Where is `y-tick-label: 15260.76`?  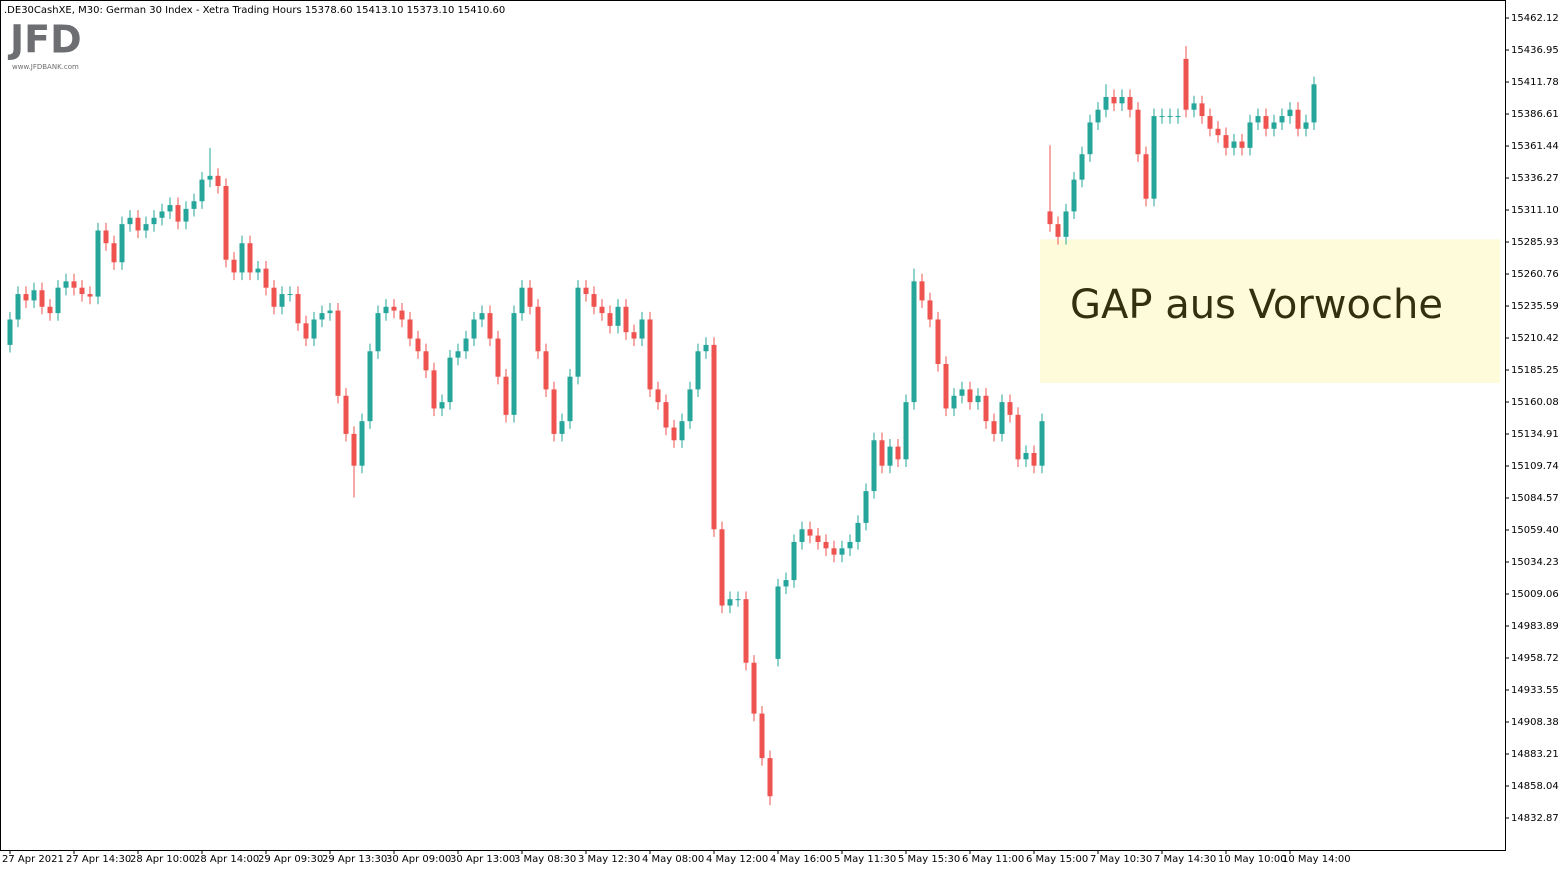
y-tick-label: 15260.76 is located at coordinates (1535, 274).